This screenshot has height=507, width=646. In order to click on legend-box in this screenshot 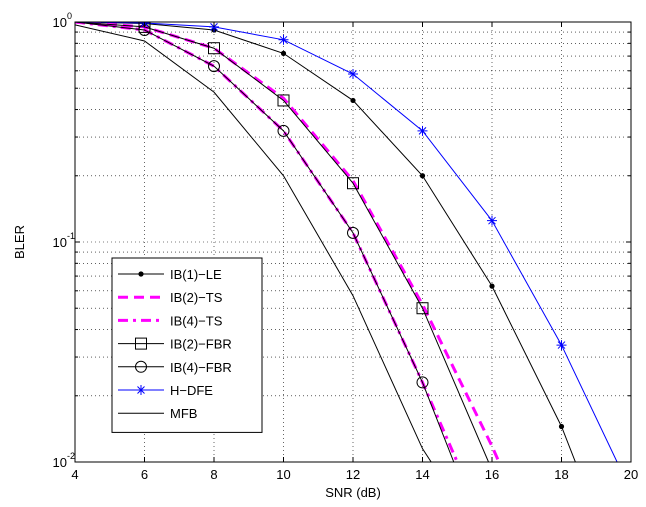, I will do `click(187, 345)`.